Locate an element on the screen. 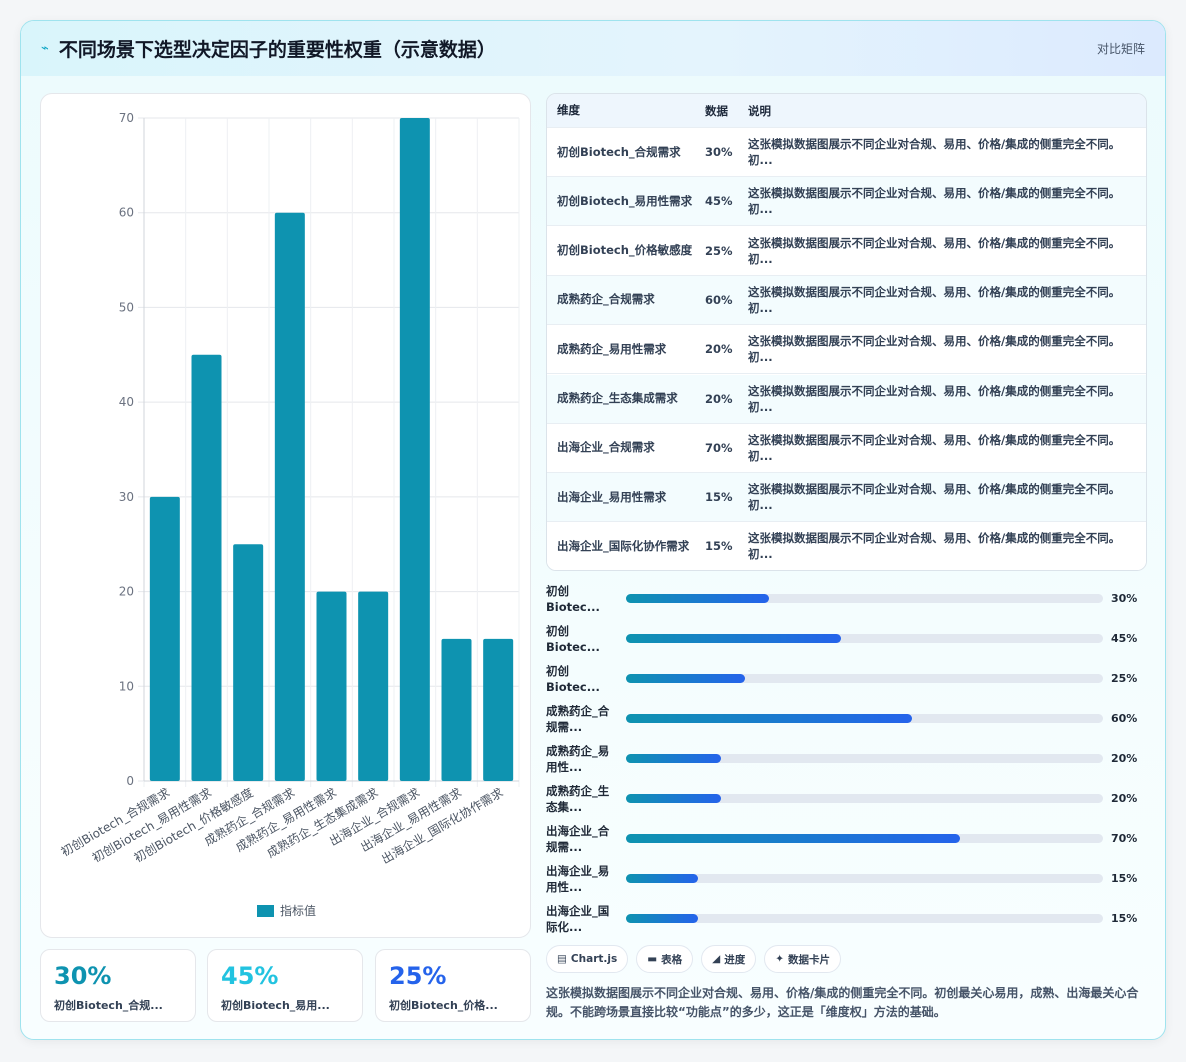 The height and width of the screenshot is (1062, 1186). progress-row: 成熟药企_合规需... 60% is located at coordinates (846, 721).